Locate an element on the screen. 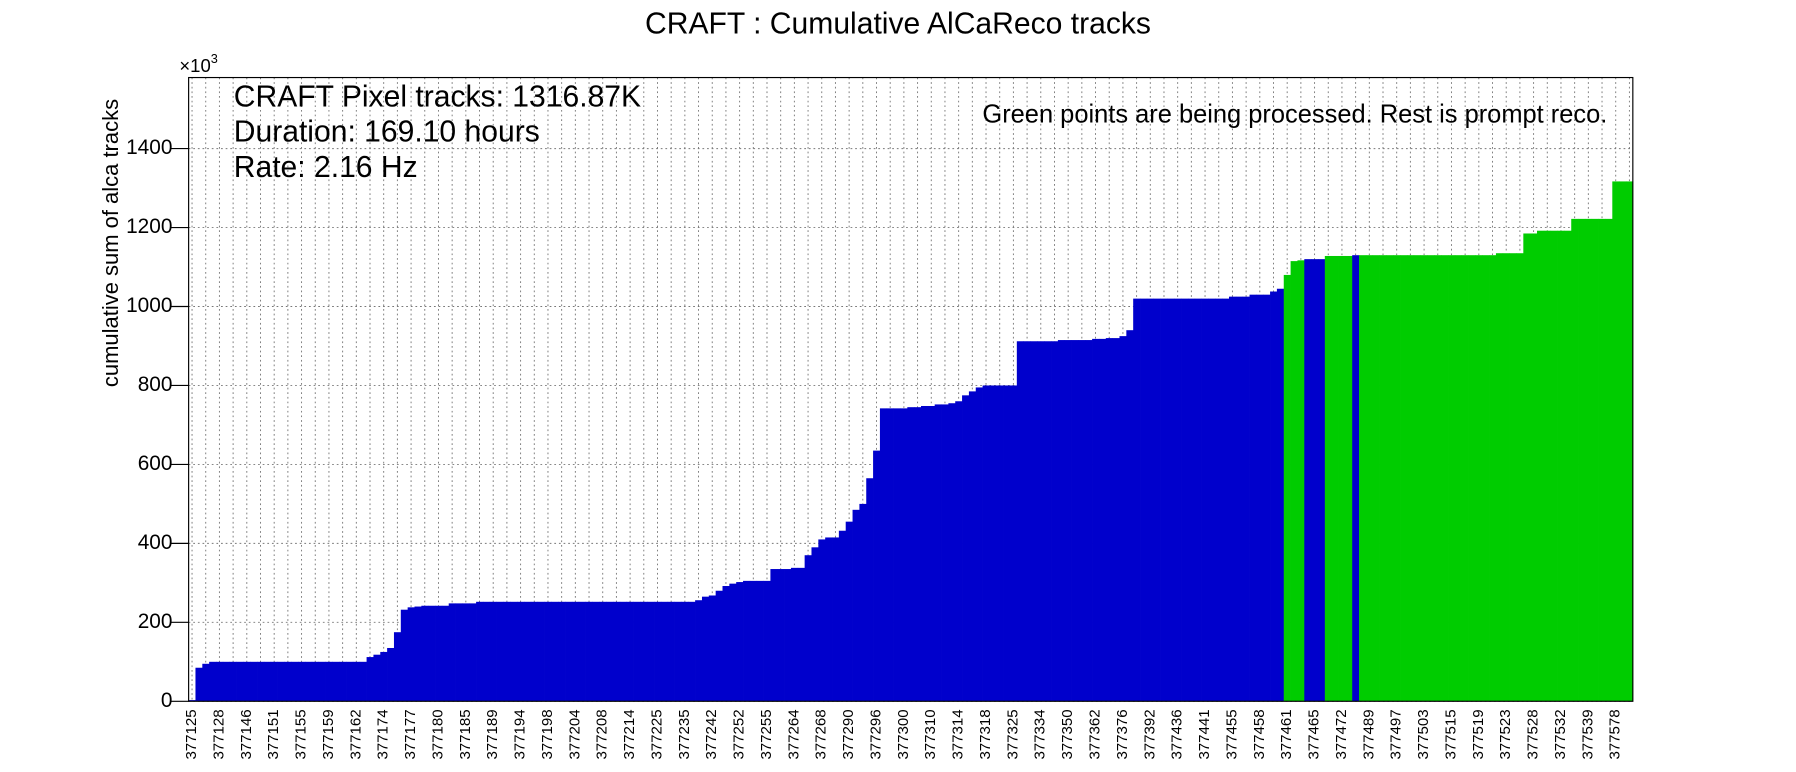 Image resolution: width=1796 pixels, height=772 pixels. x-tick-label: 377225 is located at coordinates (656, 734).